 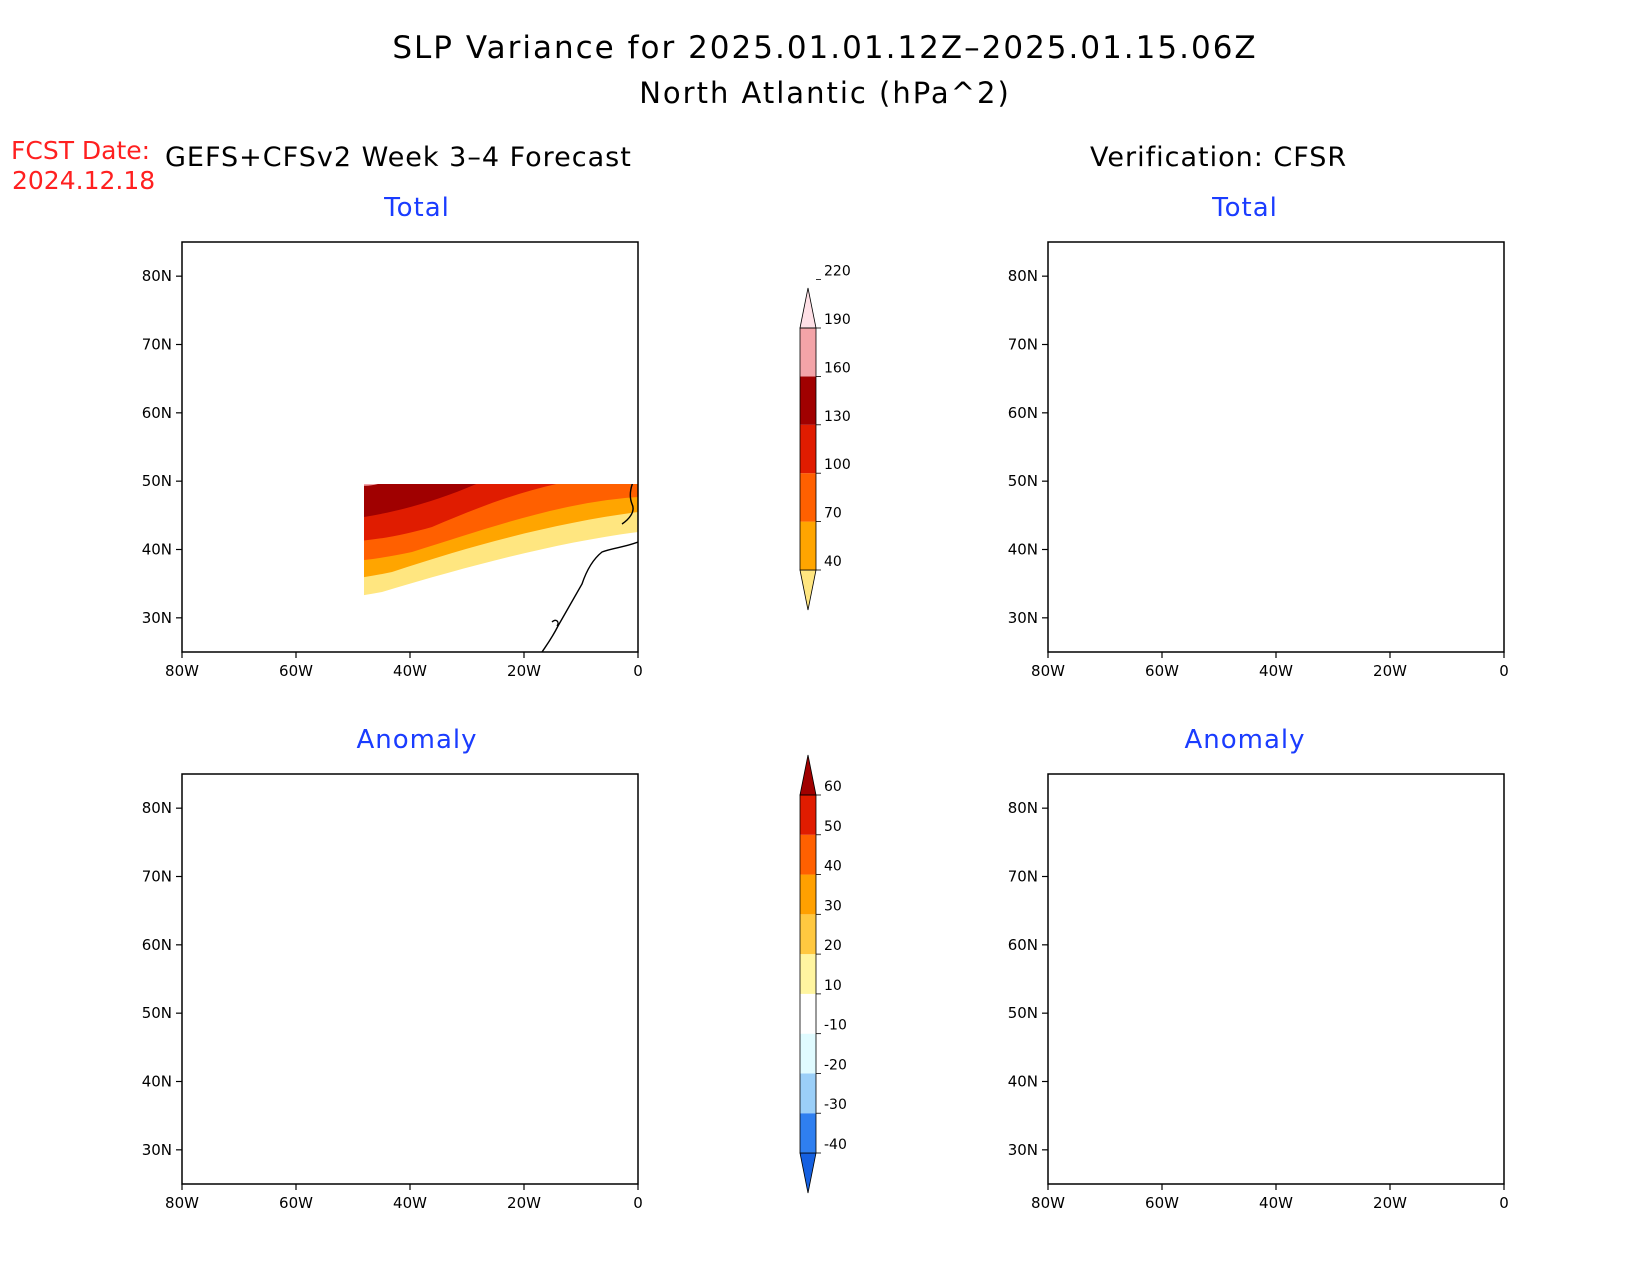 What do you see at coordinates (157, 481) in the screenshot?
I see `forecast-total-lat-label: 50N` at bounding box center [157, 481].